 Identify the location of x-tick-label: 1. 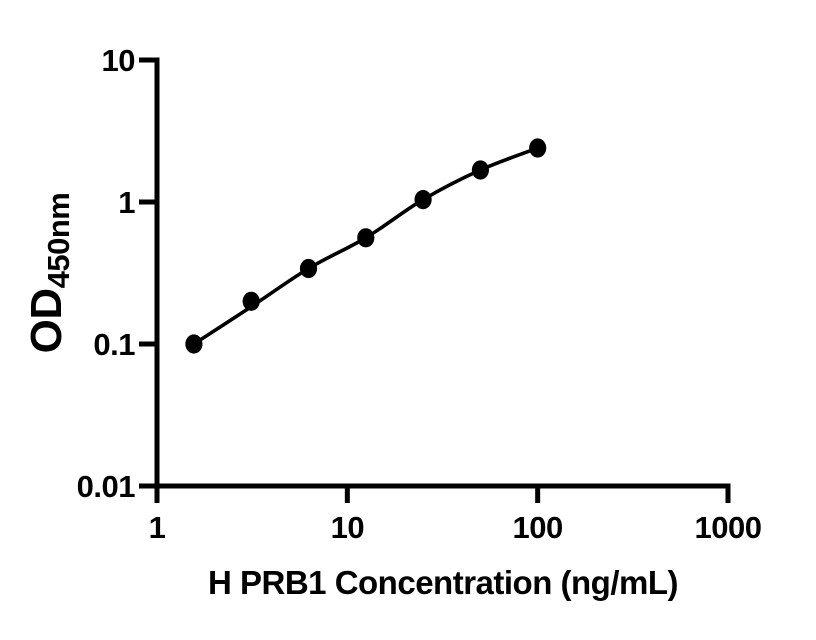
(157, 527).